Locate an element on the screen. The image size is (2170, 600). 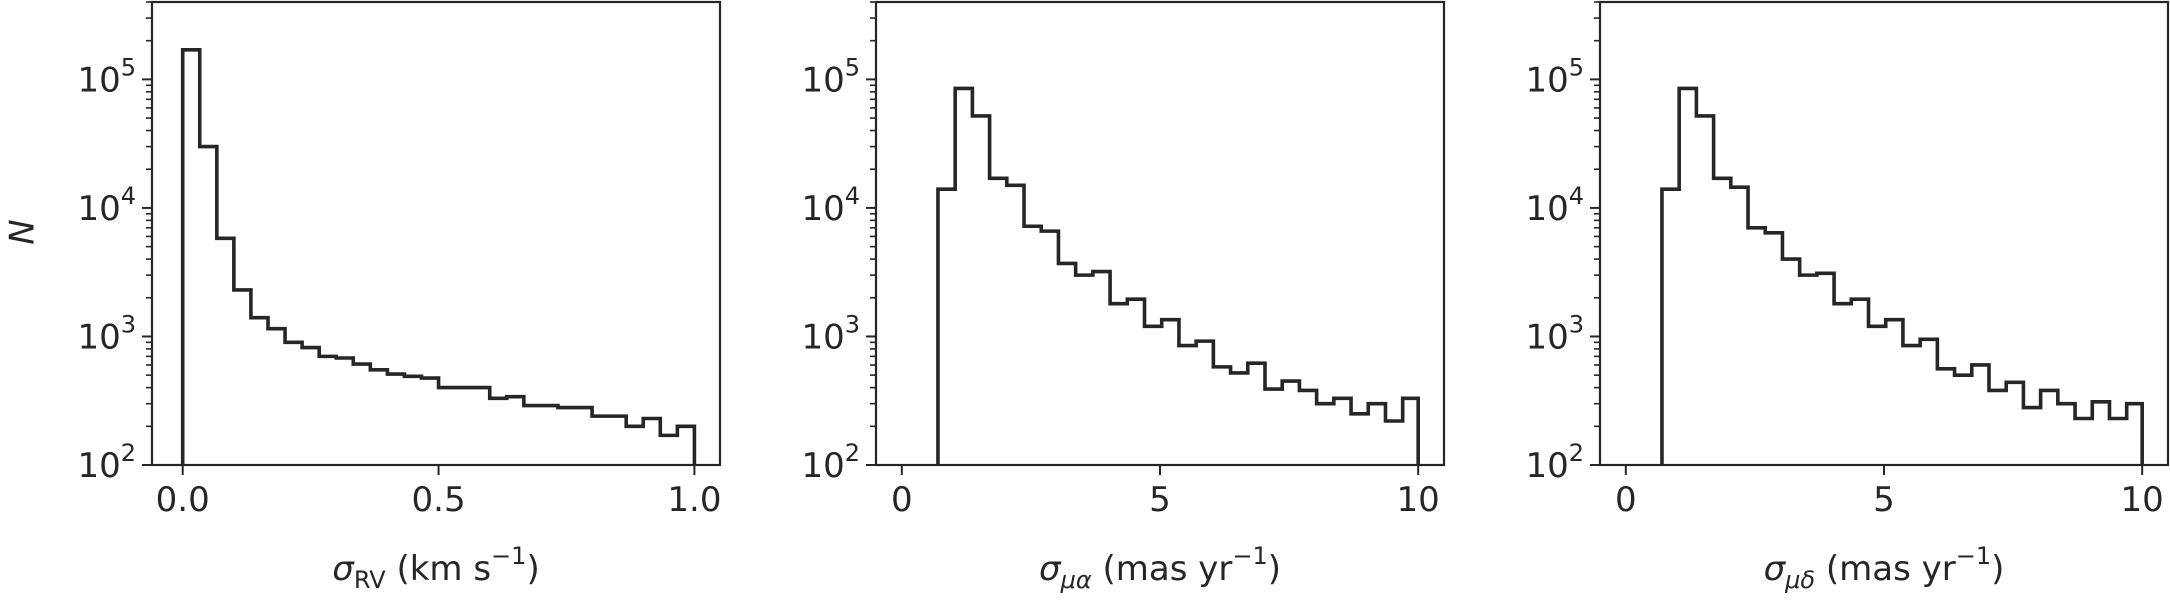
x-axis-label: σμα (mas yr−1) is located at coordinates (1160, 568).